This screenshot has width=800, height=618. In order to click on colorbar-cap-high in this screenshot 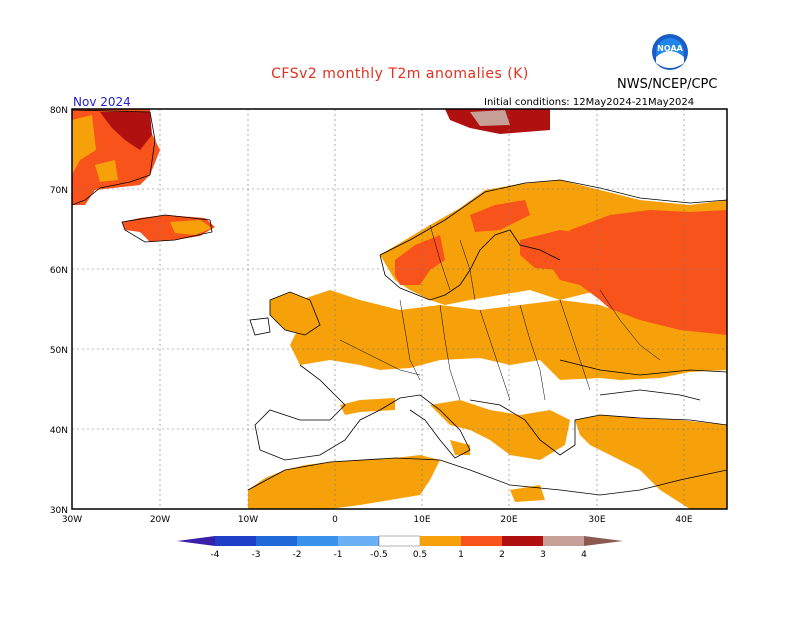, I will do `click(603, 541)`.